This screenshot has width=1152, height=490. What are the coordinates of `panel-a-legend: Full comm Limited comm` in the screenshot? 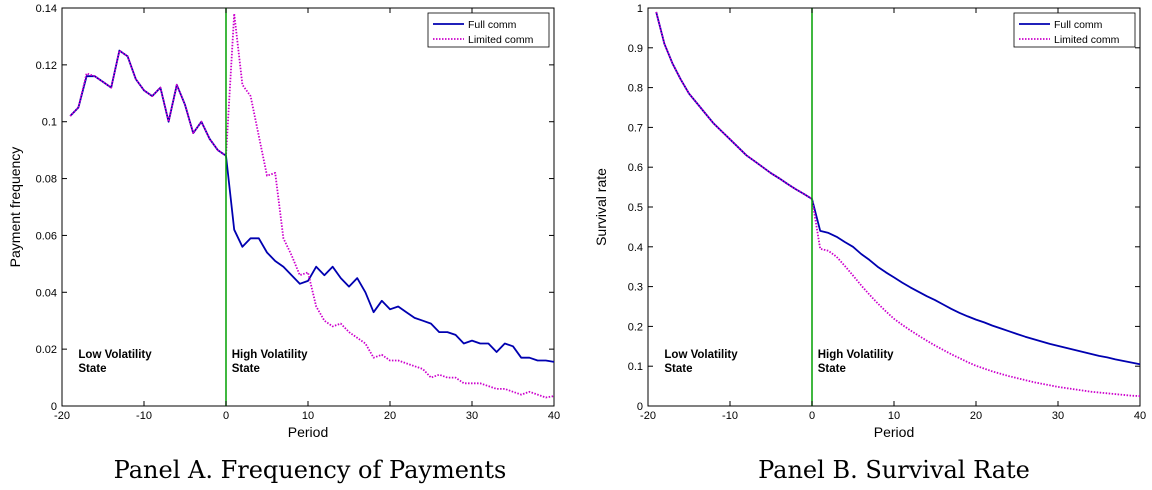 It's located at (488, 30).